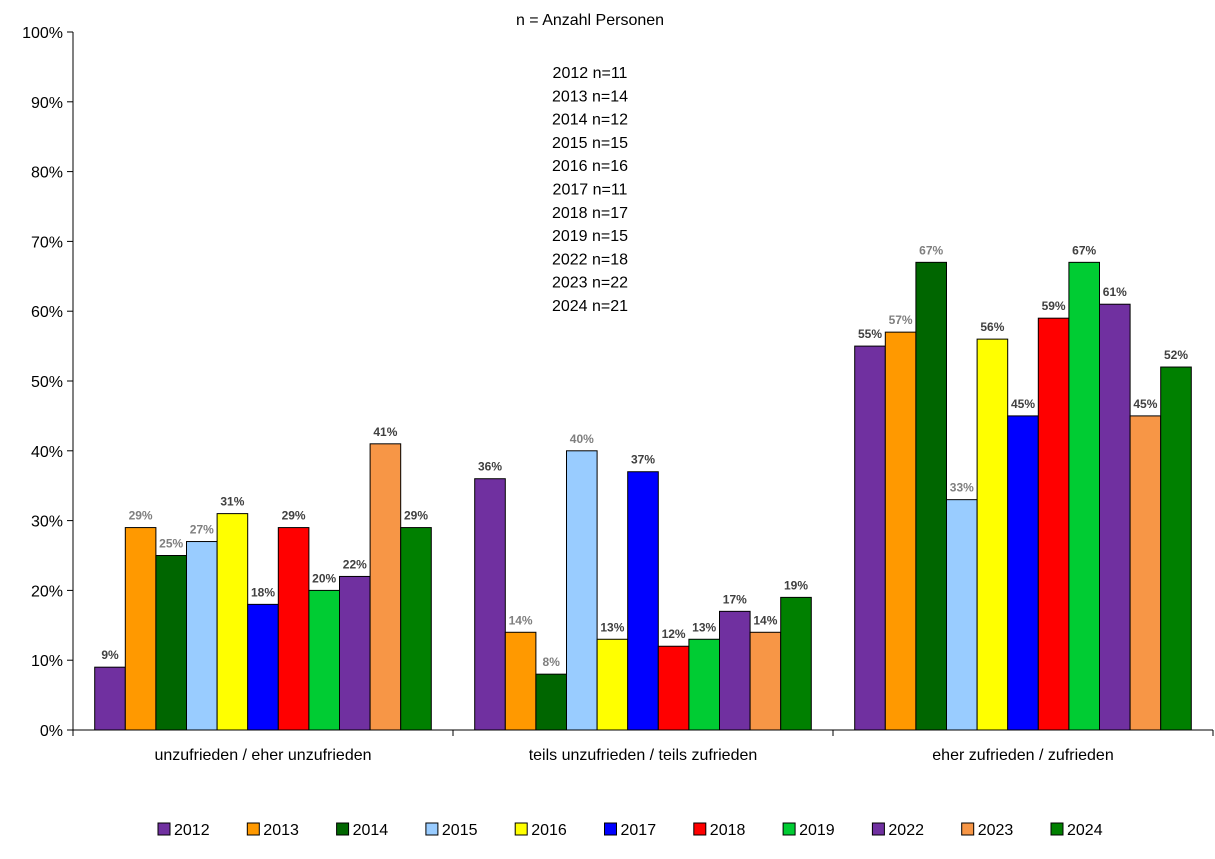 The height and width of the screenshot is (859, 1215). I want to click on data-label: 56%, so click(992, 327).